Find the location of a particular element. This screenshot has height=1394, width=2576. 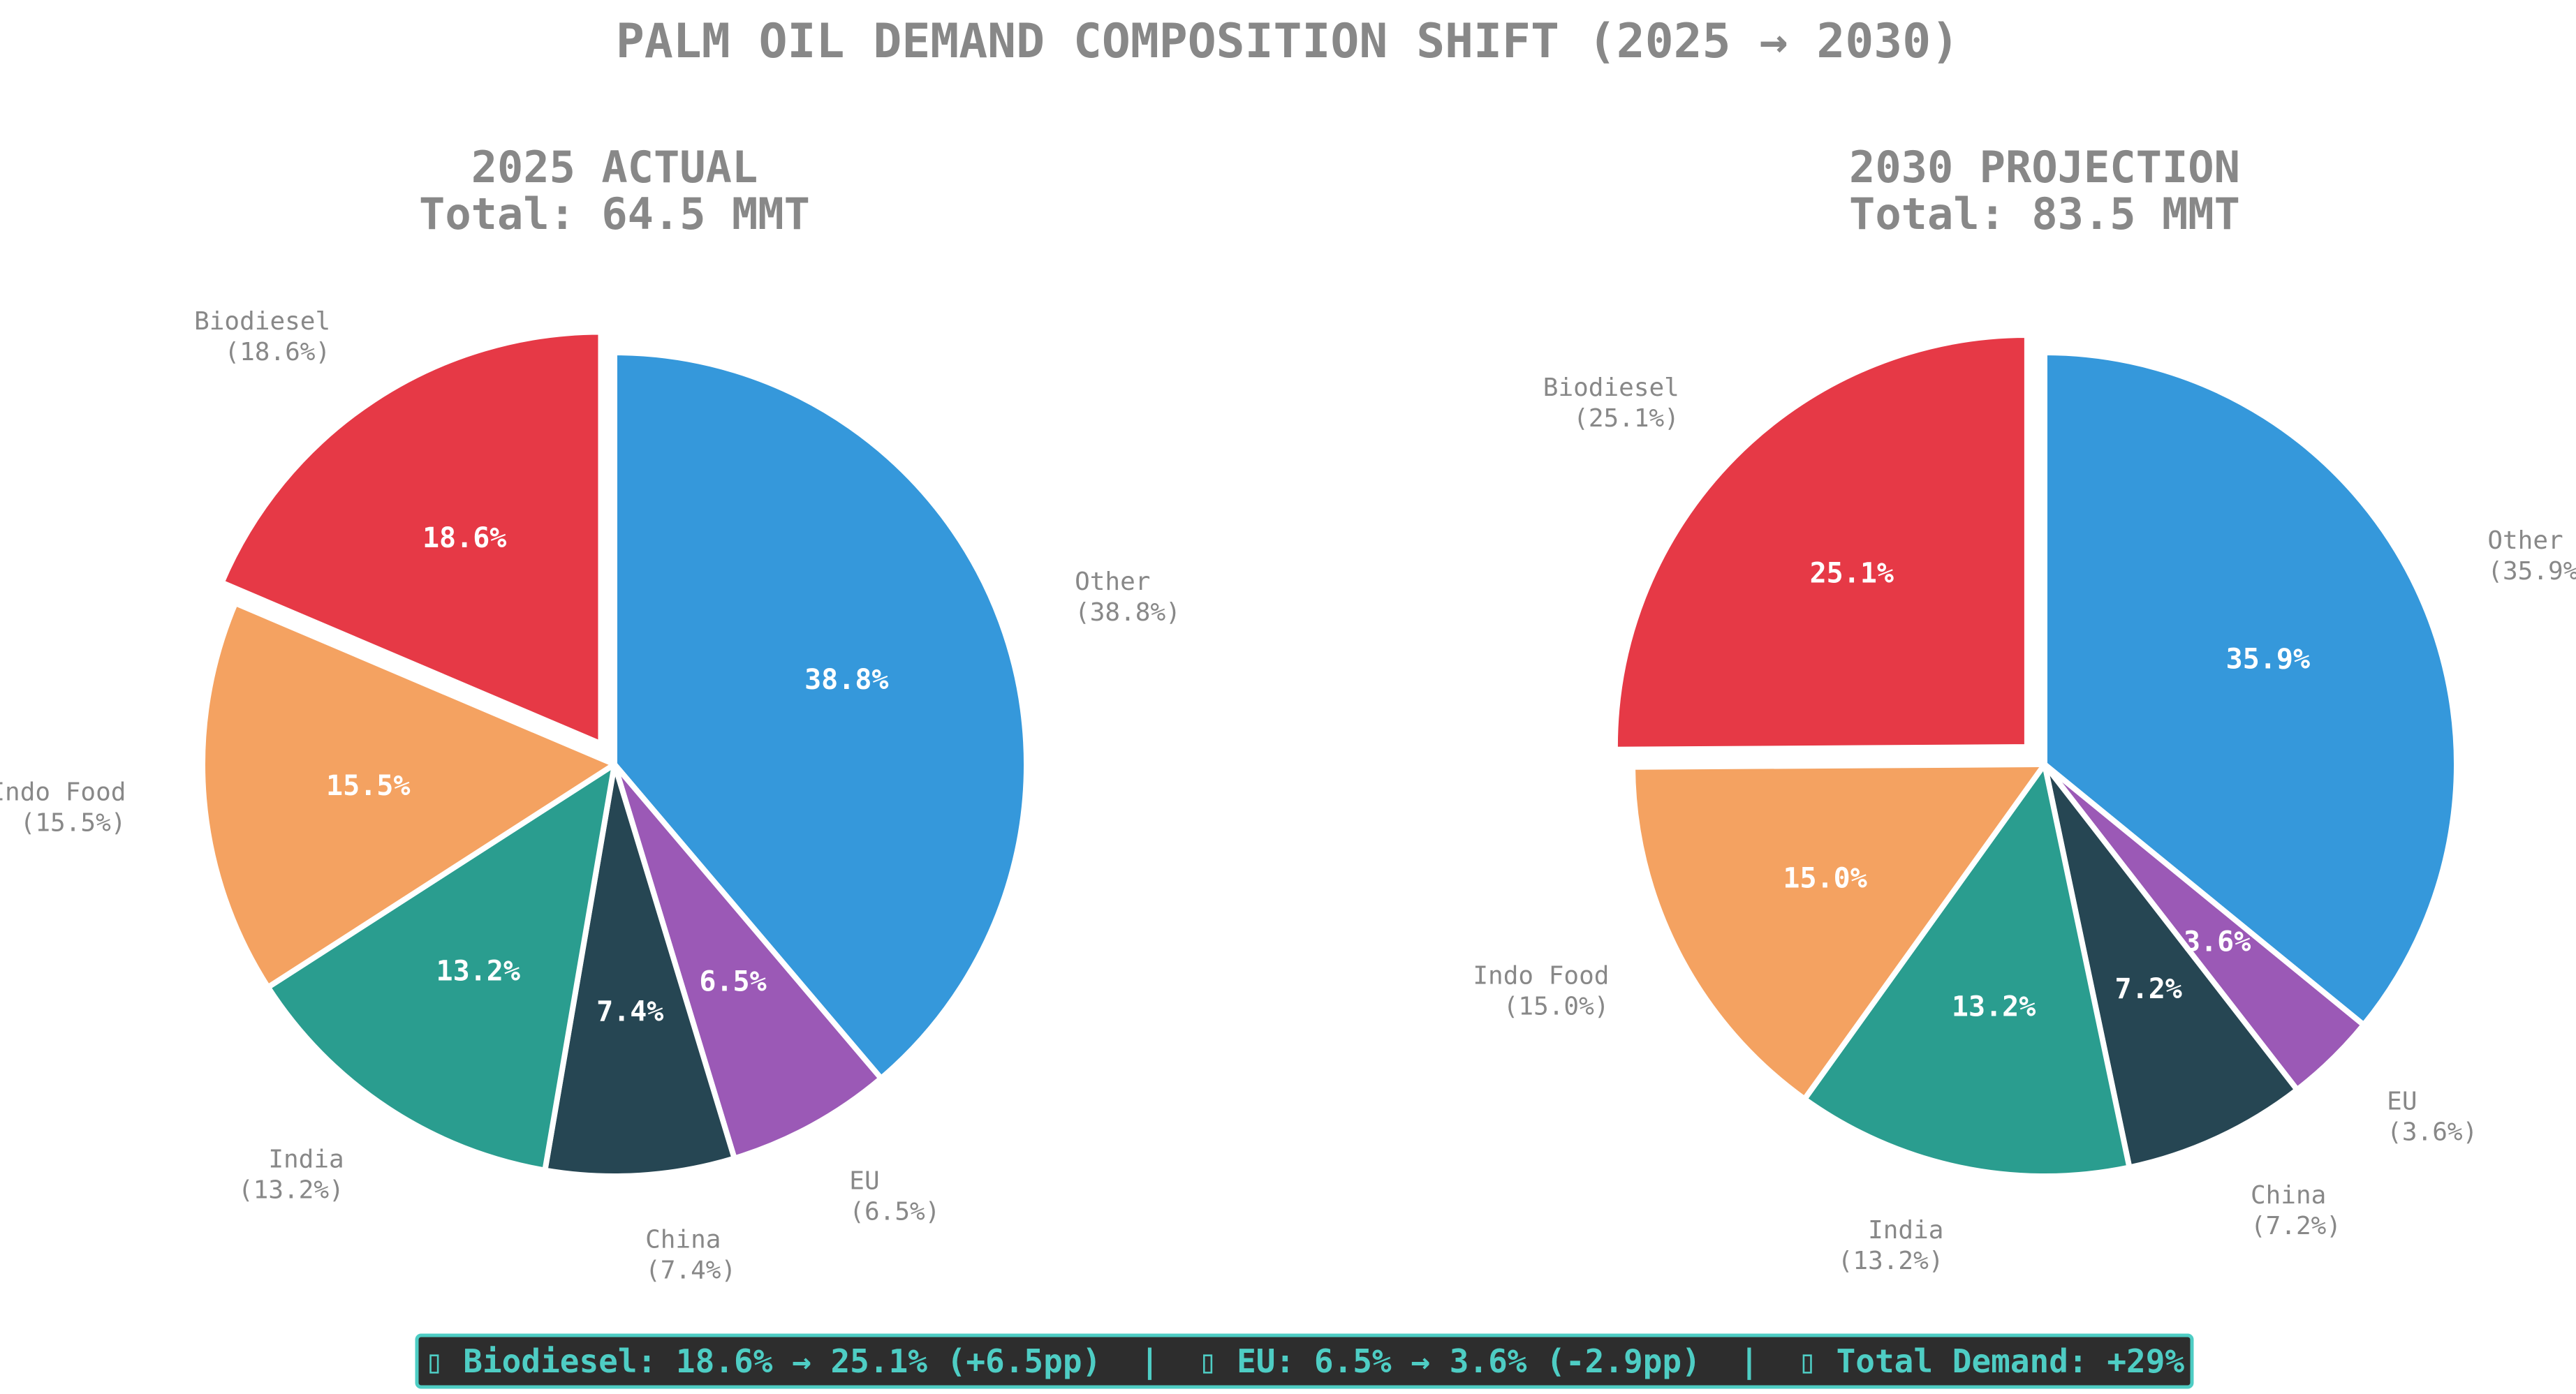

pie-2025-pct-label-other: 38.8% is located at coordinates (846, 680).